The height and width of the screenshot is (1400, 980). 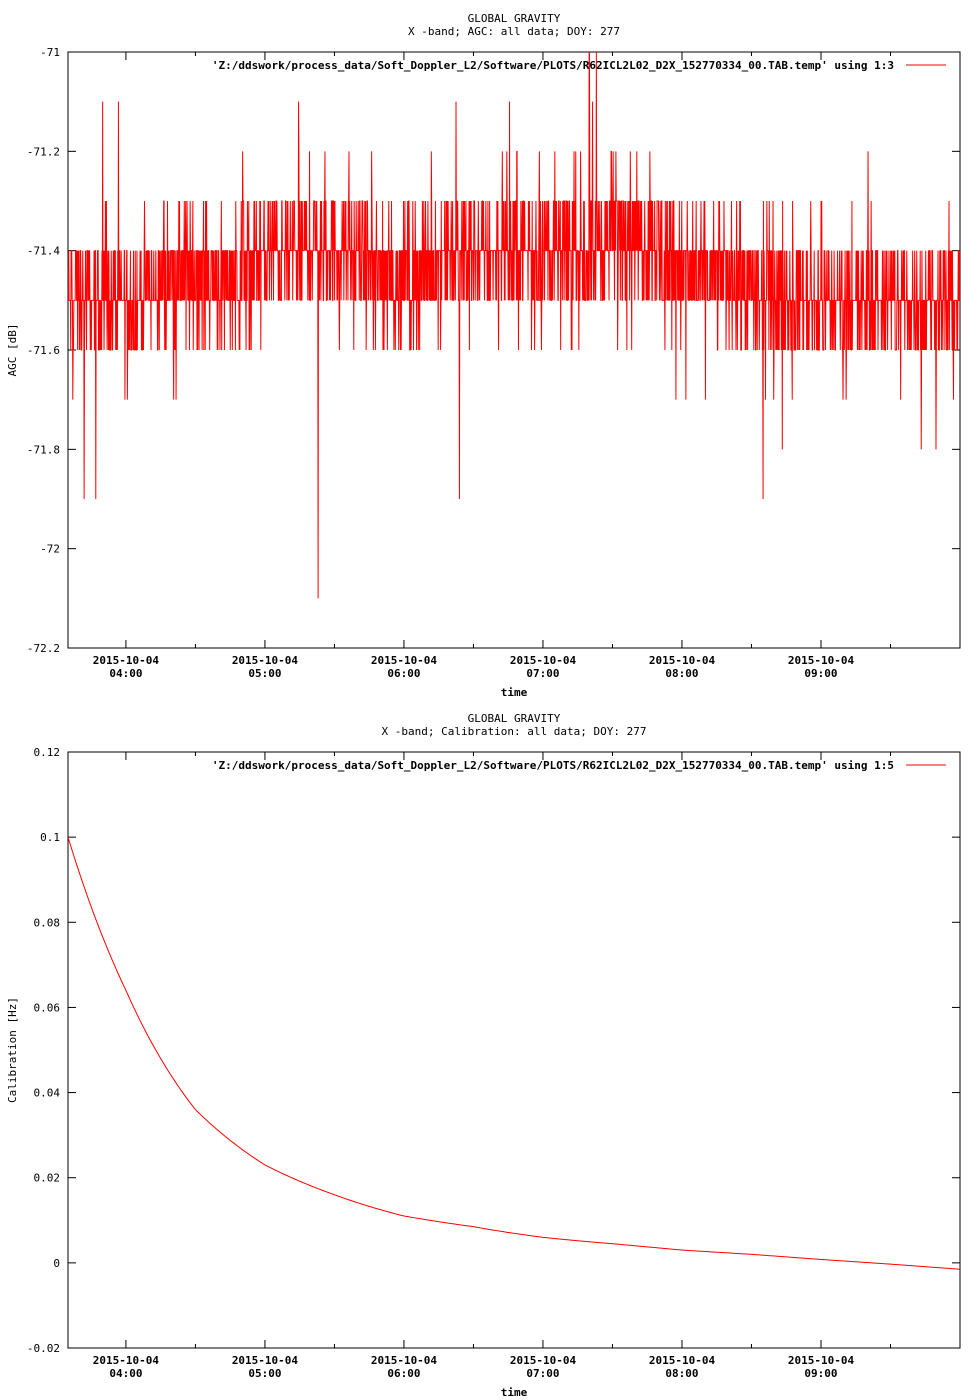 I want to click on chart-subtitle: X -band; Calibration: all data; DOY: 277, so click(x=514, y=731).